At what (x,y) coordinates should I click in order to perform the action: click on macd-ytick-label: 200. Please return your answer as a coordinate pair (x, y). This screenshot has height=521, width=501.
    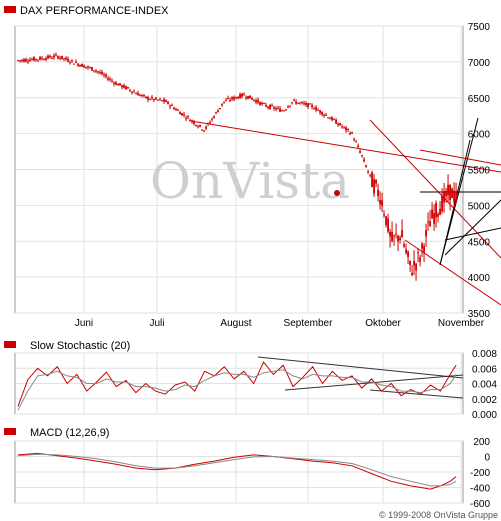
    Looking at the image, I should click on (481, 442).